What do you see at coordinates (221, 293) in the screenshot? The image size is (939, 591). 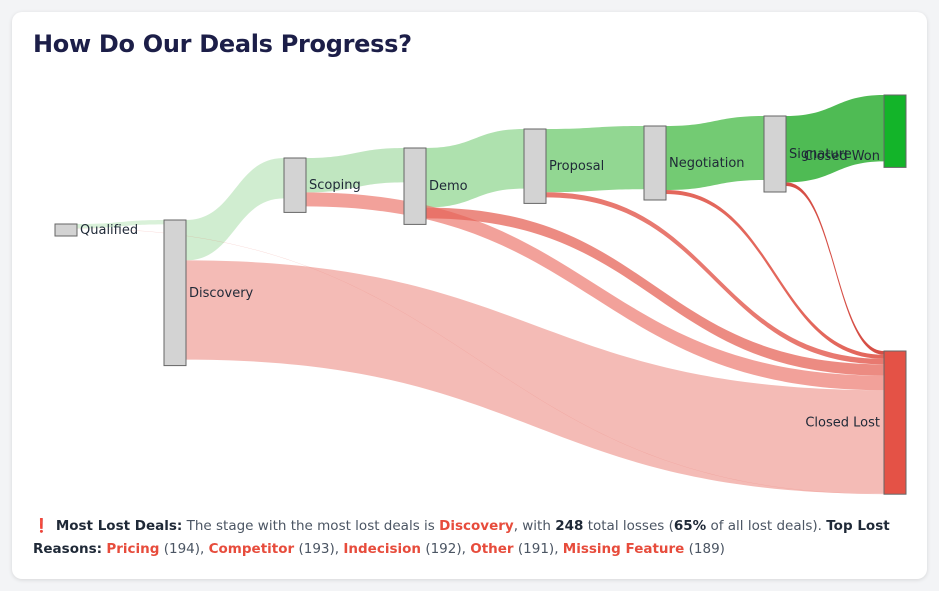 I see `sankey-label-discovery: Discovery` at bounding box center [221, 293].